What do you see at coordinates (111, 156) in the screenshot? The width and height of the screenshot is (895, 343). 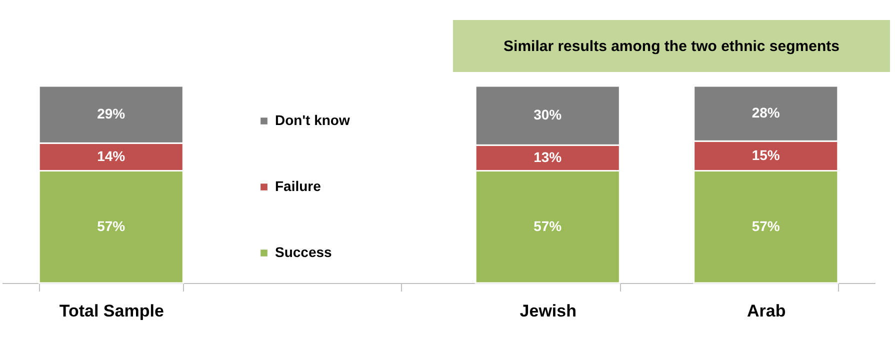 I see `data-label: 14%` at bounding box center [111, 156].